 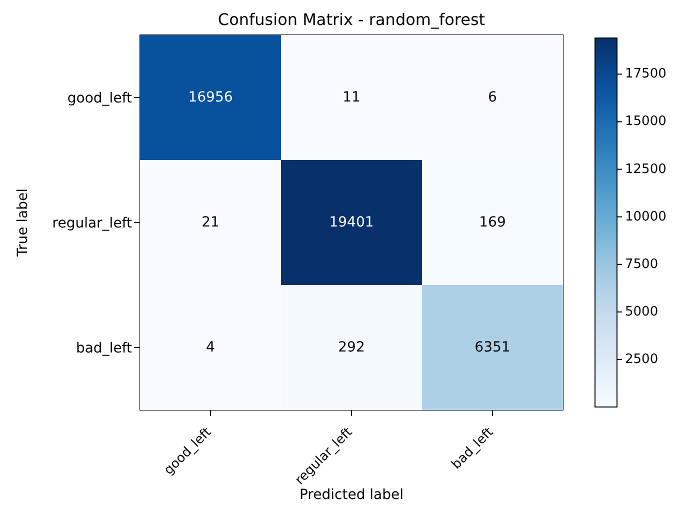 I want to click on x-axis-title: Predicted label, so click(x=351, y=495).